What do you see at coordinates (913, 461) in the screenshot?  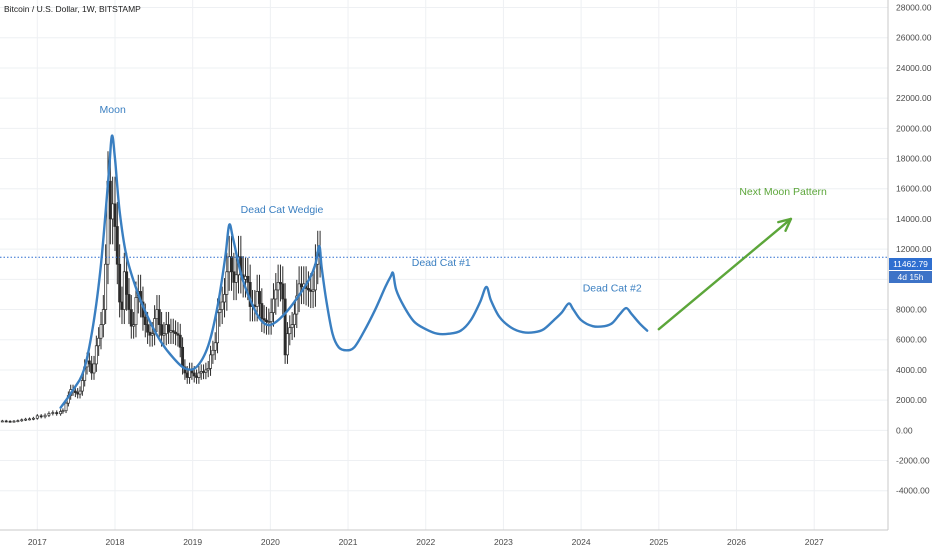 I see `y-tick-label: -2000.00` at bounding box center [913, 461].